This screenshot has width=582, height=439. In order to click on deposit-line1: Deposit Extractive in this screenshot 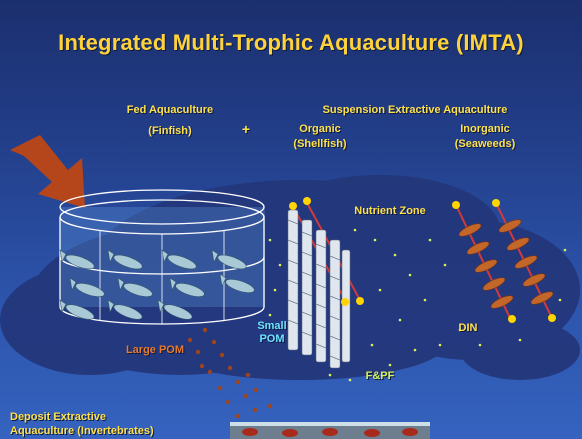, I will do `click(58, 417)`.